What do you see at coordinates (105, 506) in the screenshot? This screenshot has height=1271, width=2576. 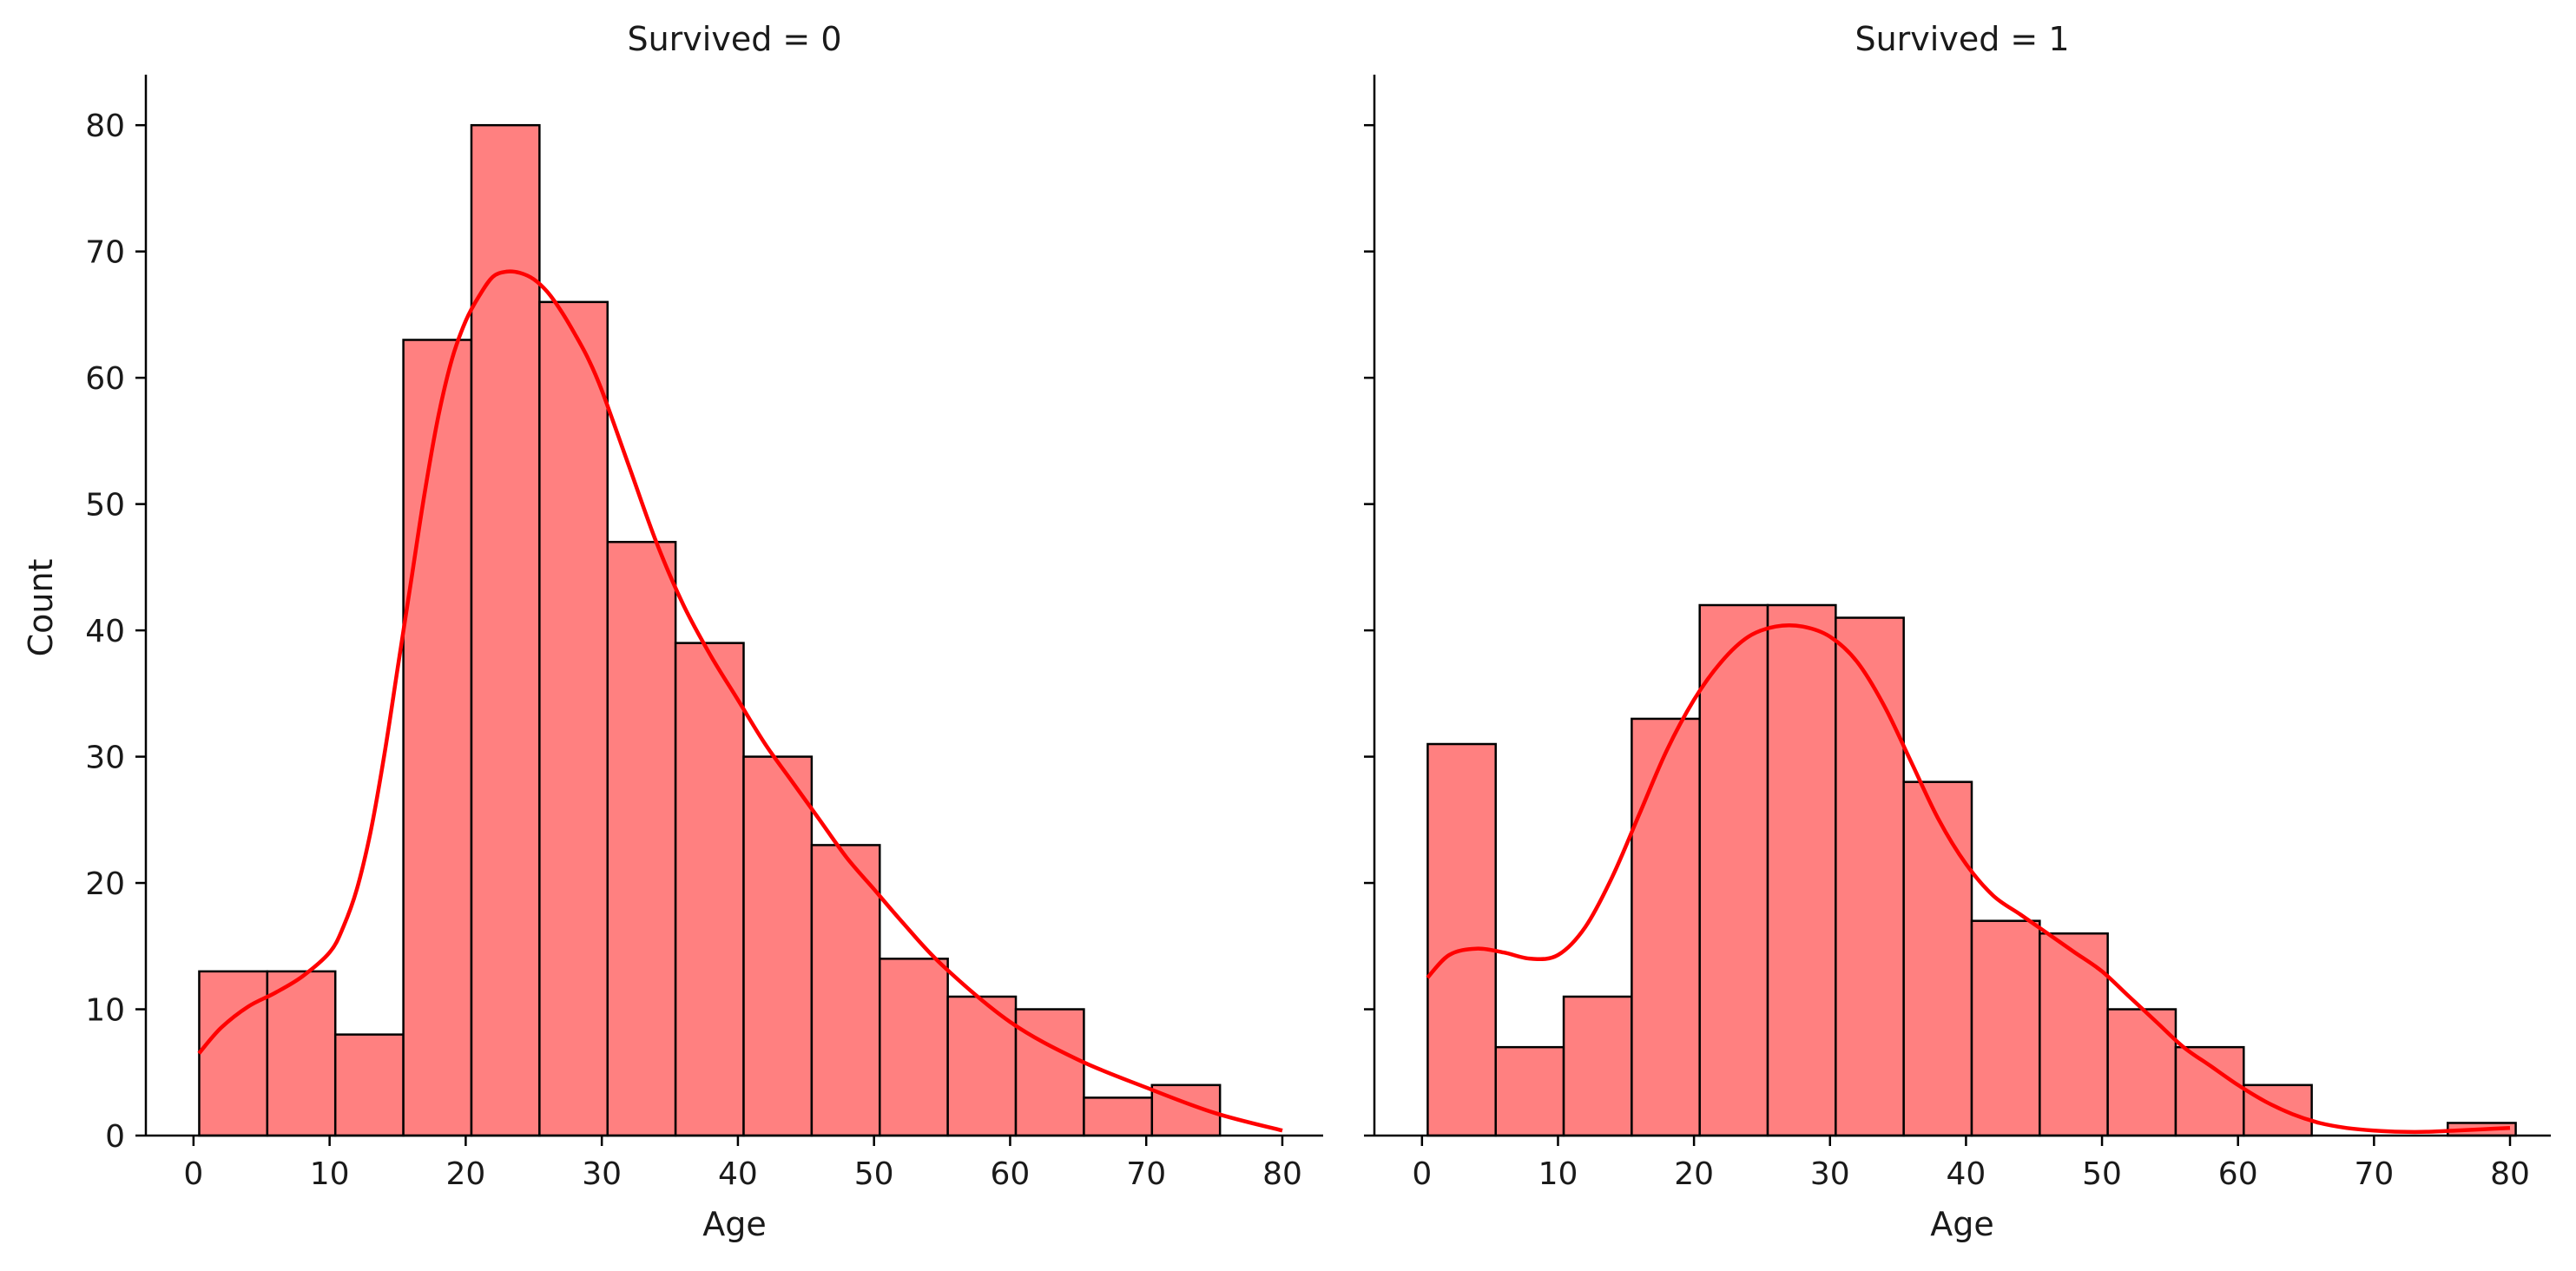 I see `y-tick-label: 50` at bounding box center [105, 506].